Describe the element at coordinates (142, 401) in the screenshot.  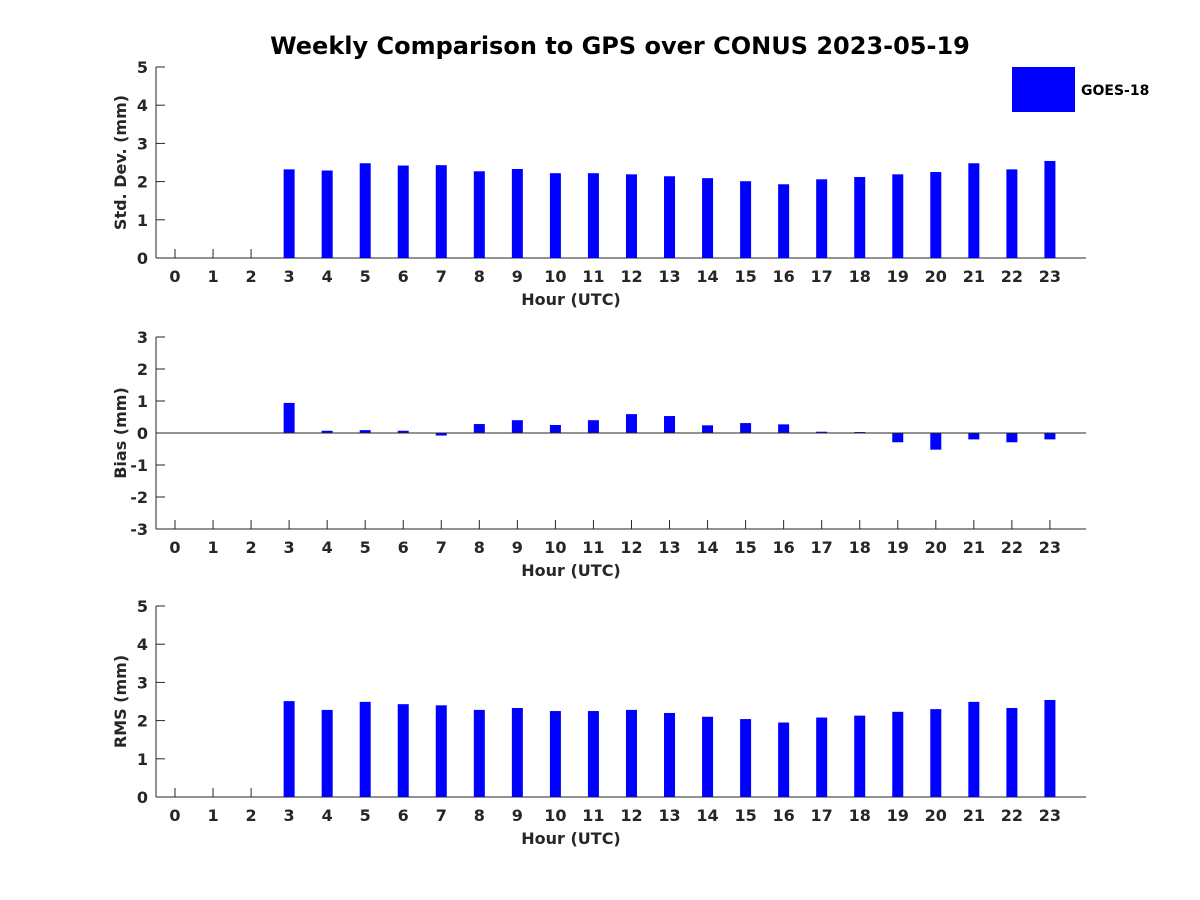
I see `y-tick-label: 1` at that location.